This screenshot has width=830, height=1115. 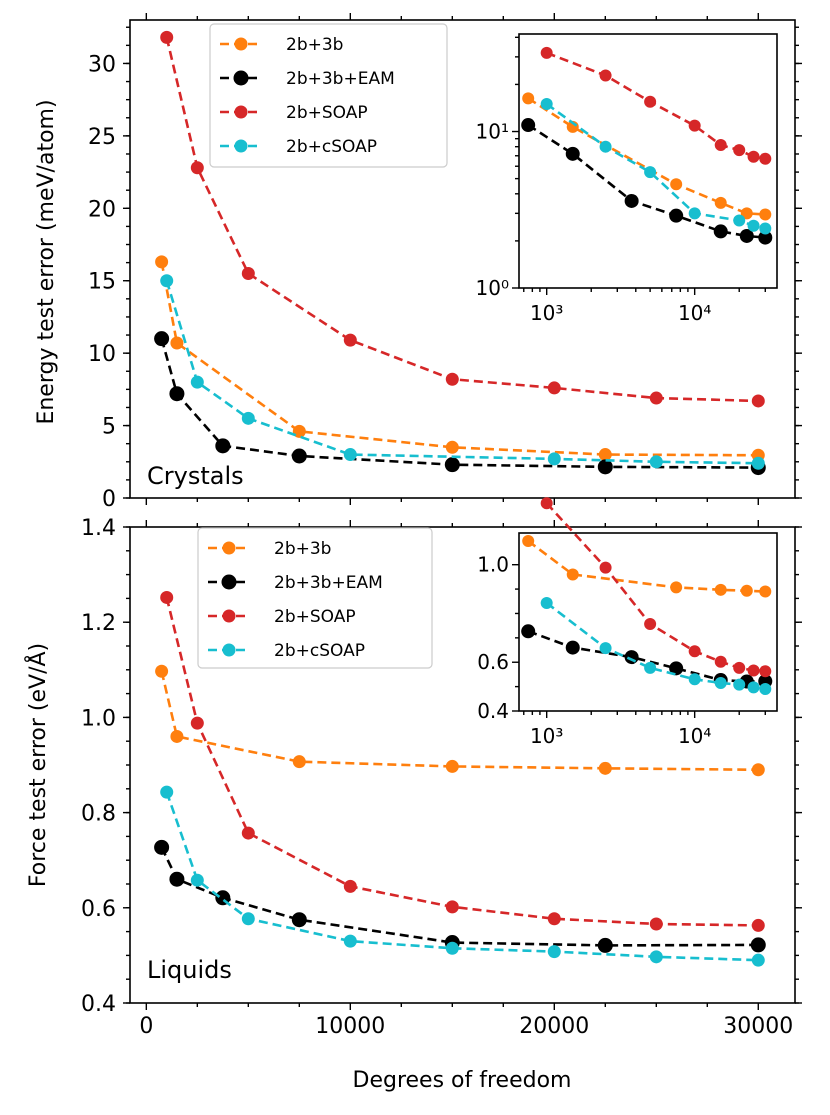 I want to click on liquids-inset-plot: 10³ 10⁴ 0.4 0.6 1.0, so click(x=627, y=622).